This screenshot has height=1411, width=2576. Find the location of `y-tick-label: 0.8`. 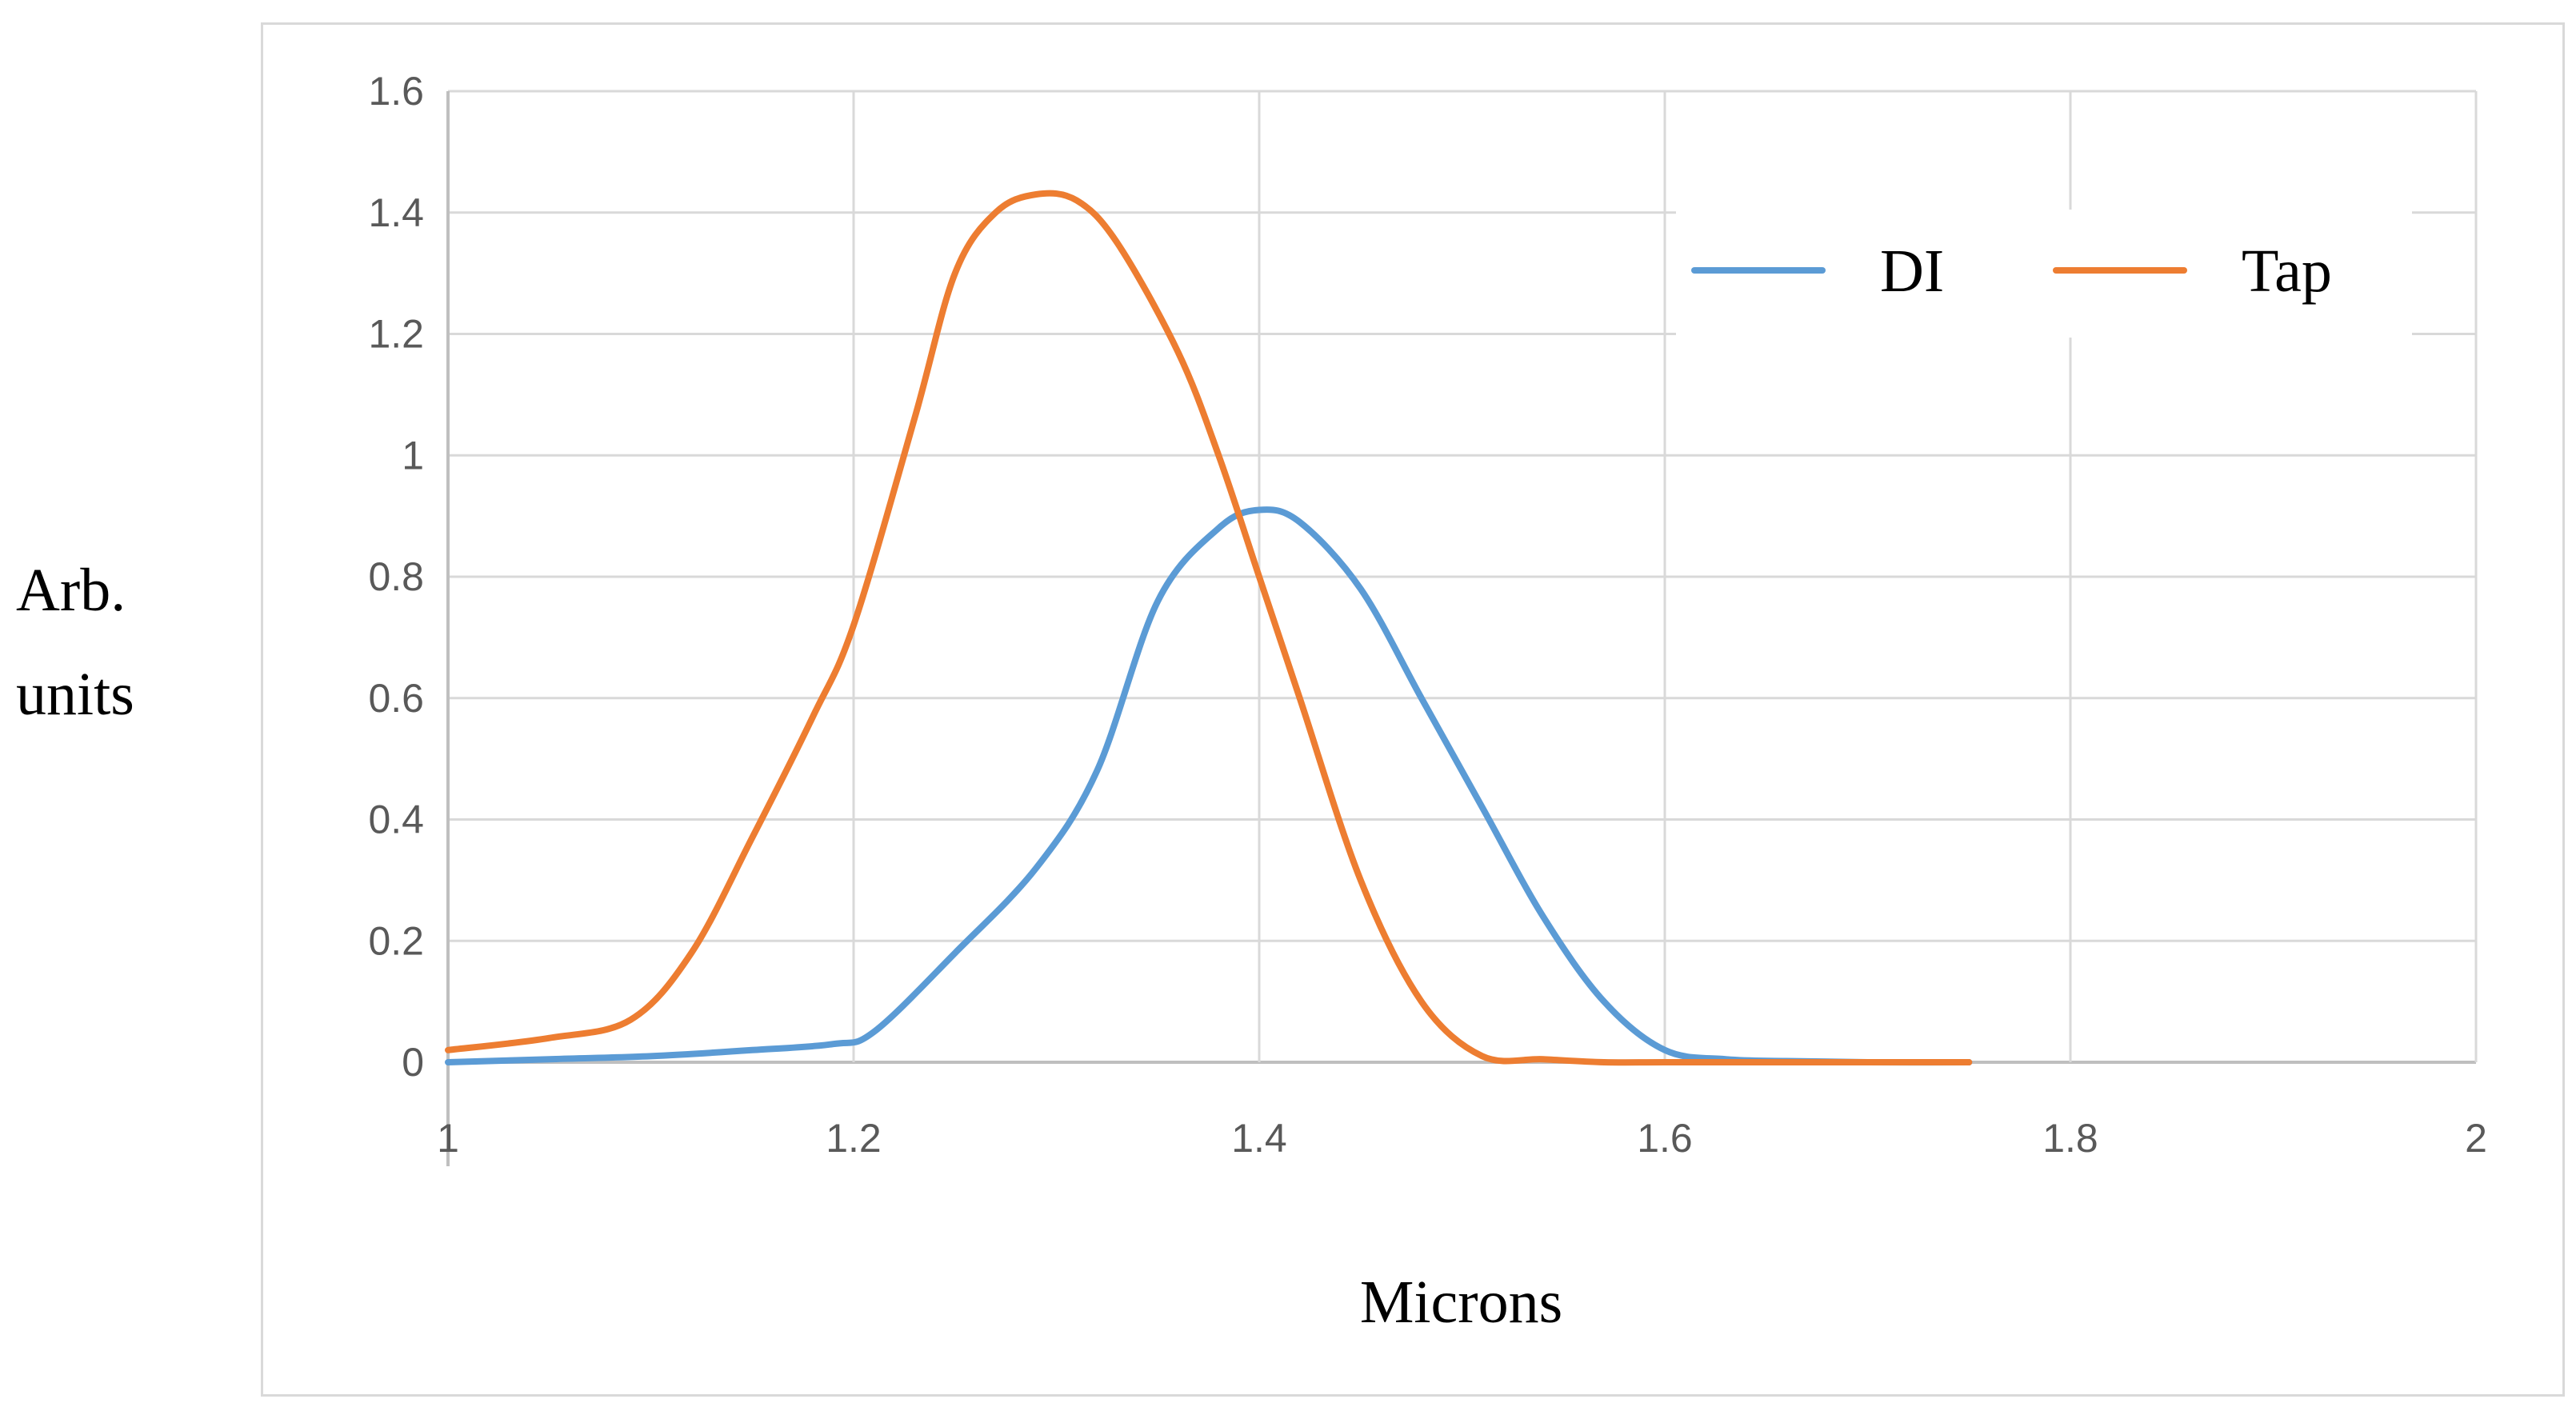

y-tick-label: 0.8 is located at coordinates (396, 576).